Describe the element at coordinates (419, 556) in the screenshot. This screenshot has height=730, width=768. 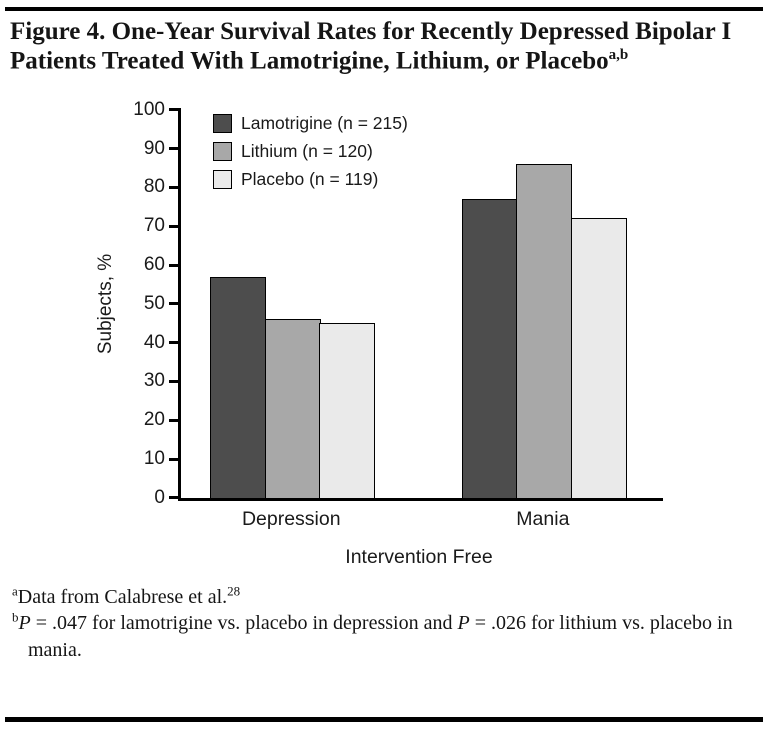
I see `x-axis-title: Intervention Free` at that location.